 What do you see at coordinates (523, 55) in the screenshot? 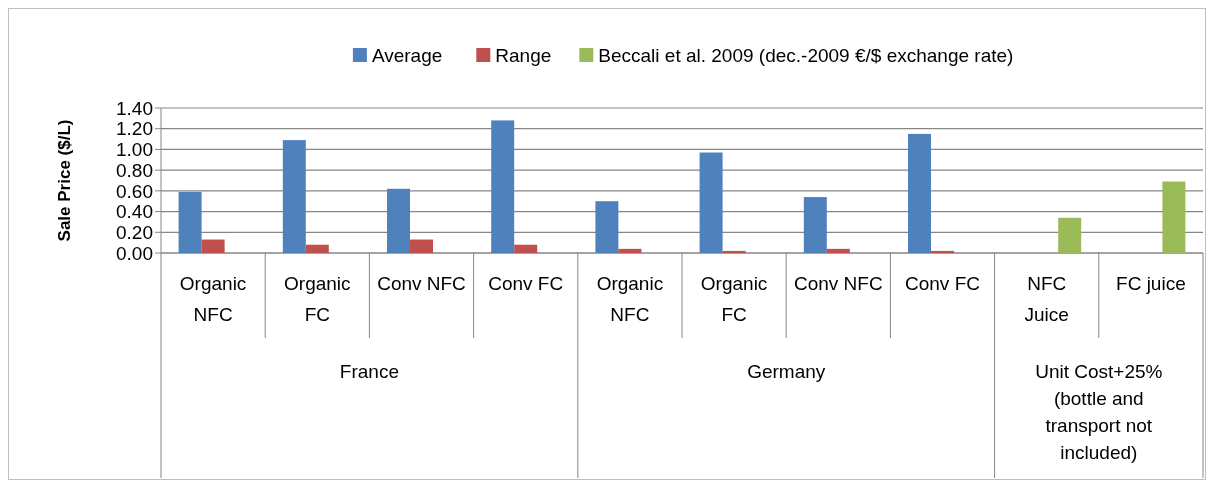
I see `legend-label: Range` at bounding box center [523, 55].